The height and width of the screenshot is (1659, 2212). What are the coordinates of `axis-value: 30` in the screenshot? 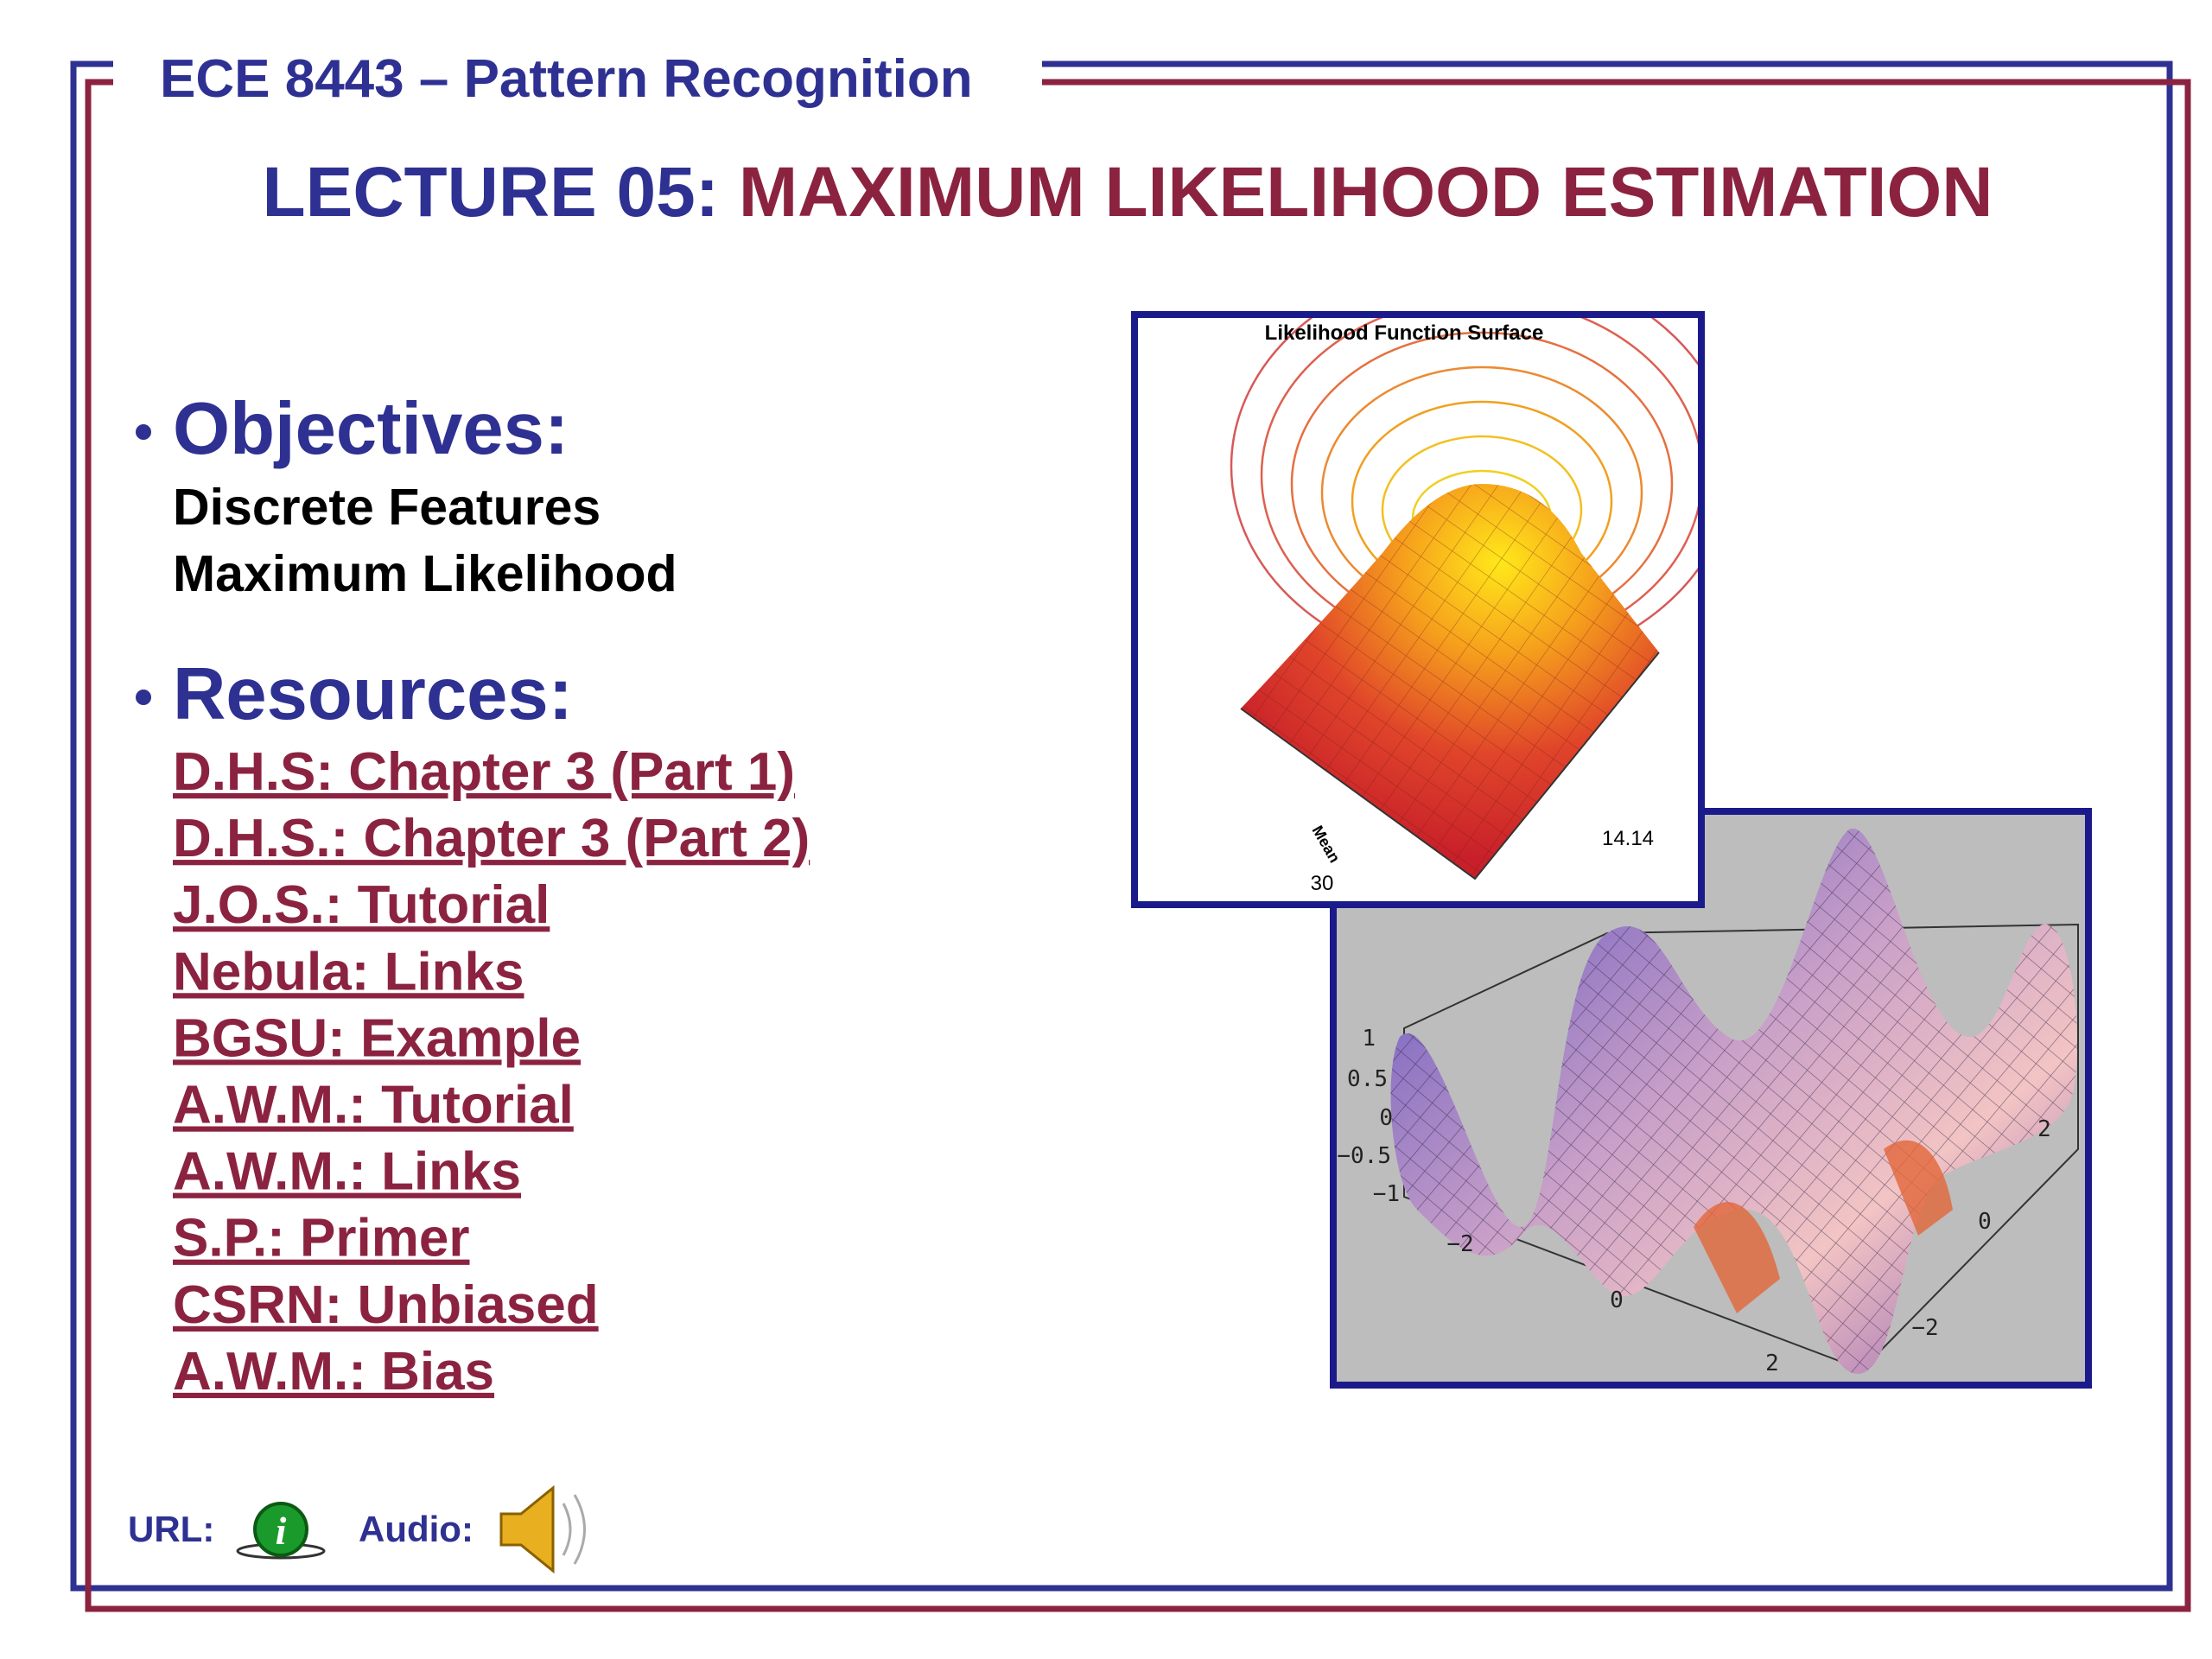 It's located at (1322, 883).